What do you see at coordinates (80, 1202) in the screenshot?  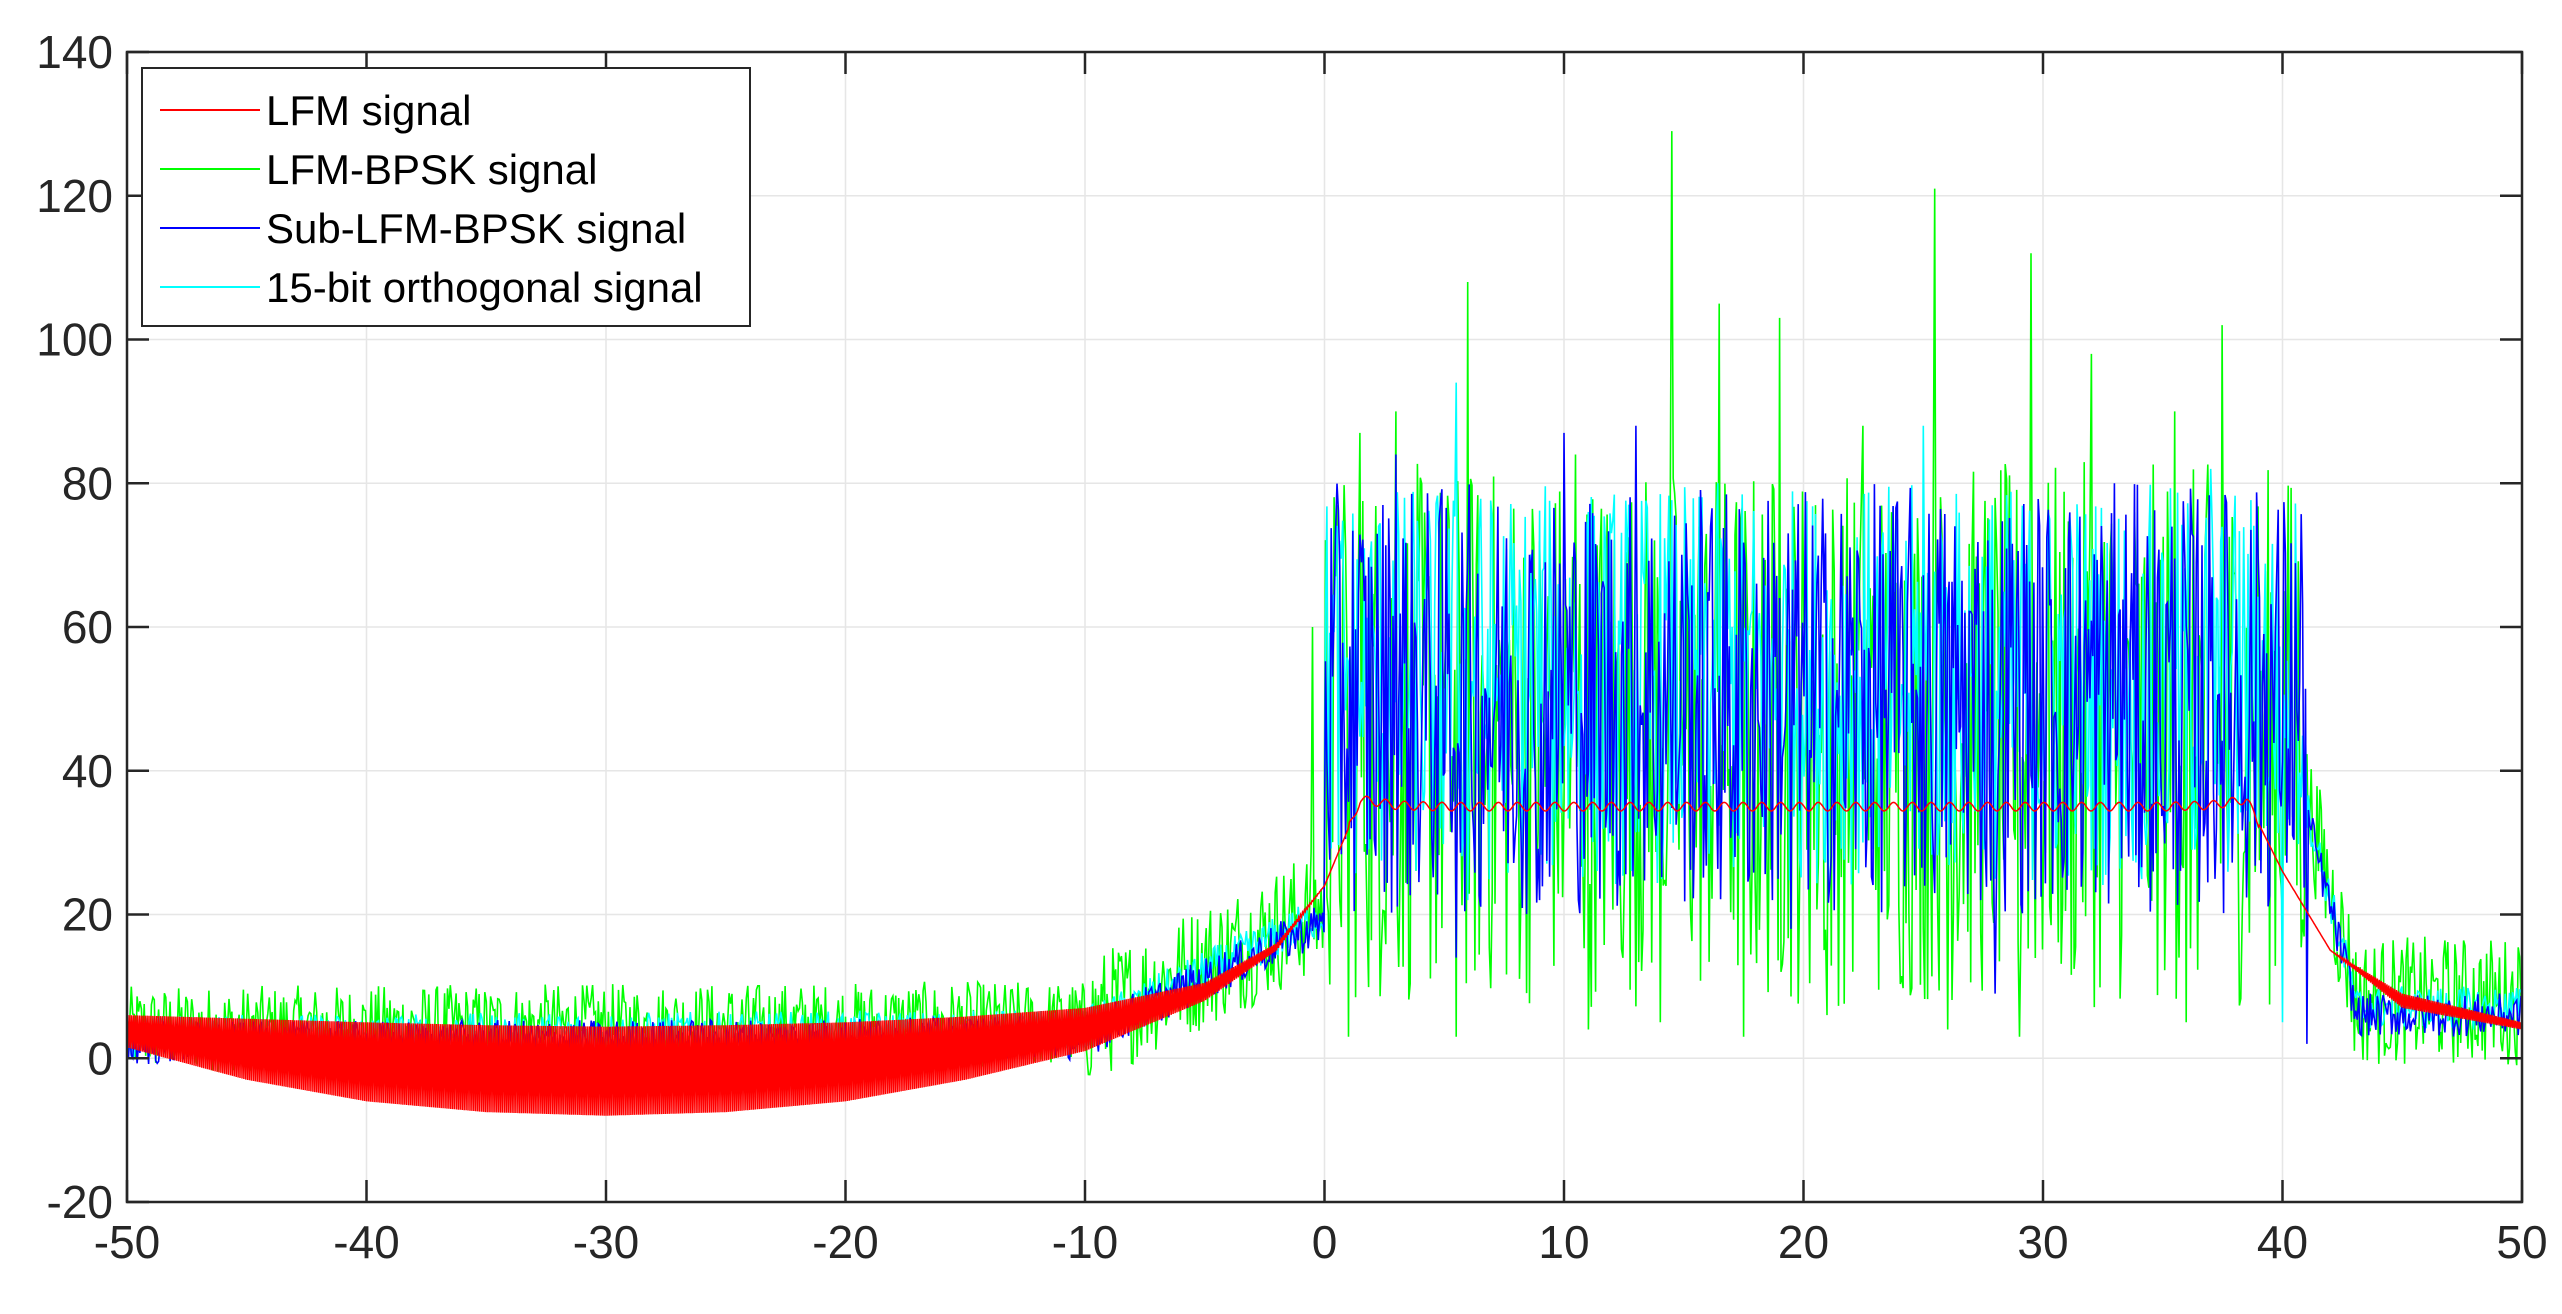 I see `y-tick-label: -20` at bounding box center [80, 1202].